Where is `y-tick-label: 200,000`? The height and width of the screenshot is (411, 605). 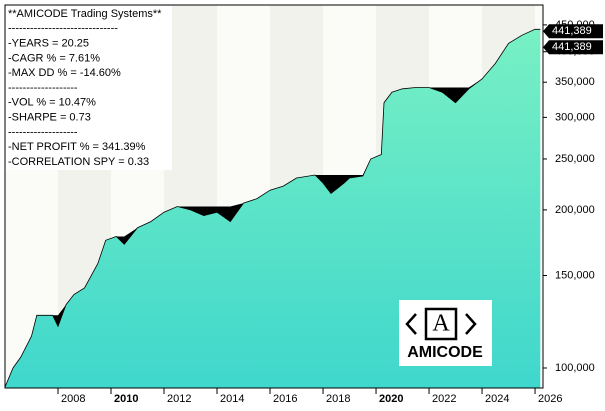 y-tick-label: 200,000 is located at coordinates (575, 210).